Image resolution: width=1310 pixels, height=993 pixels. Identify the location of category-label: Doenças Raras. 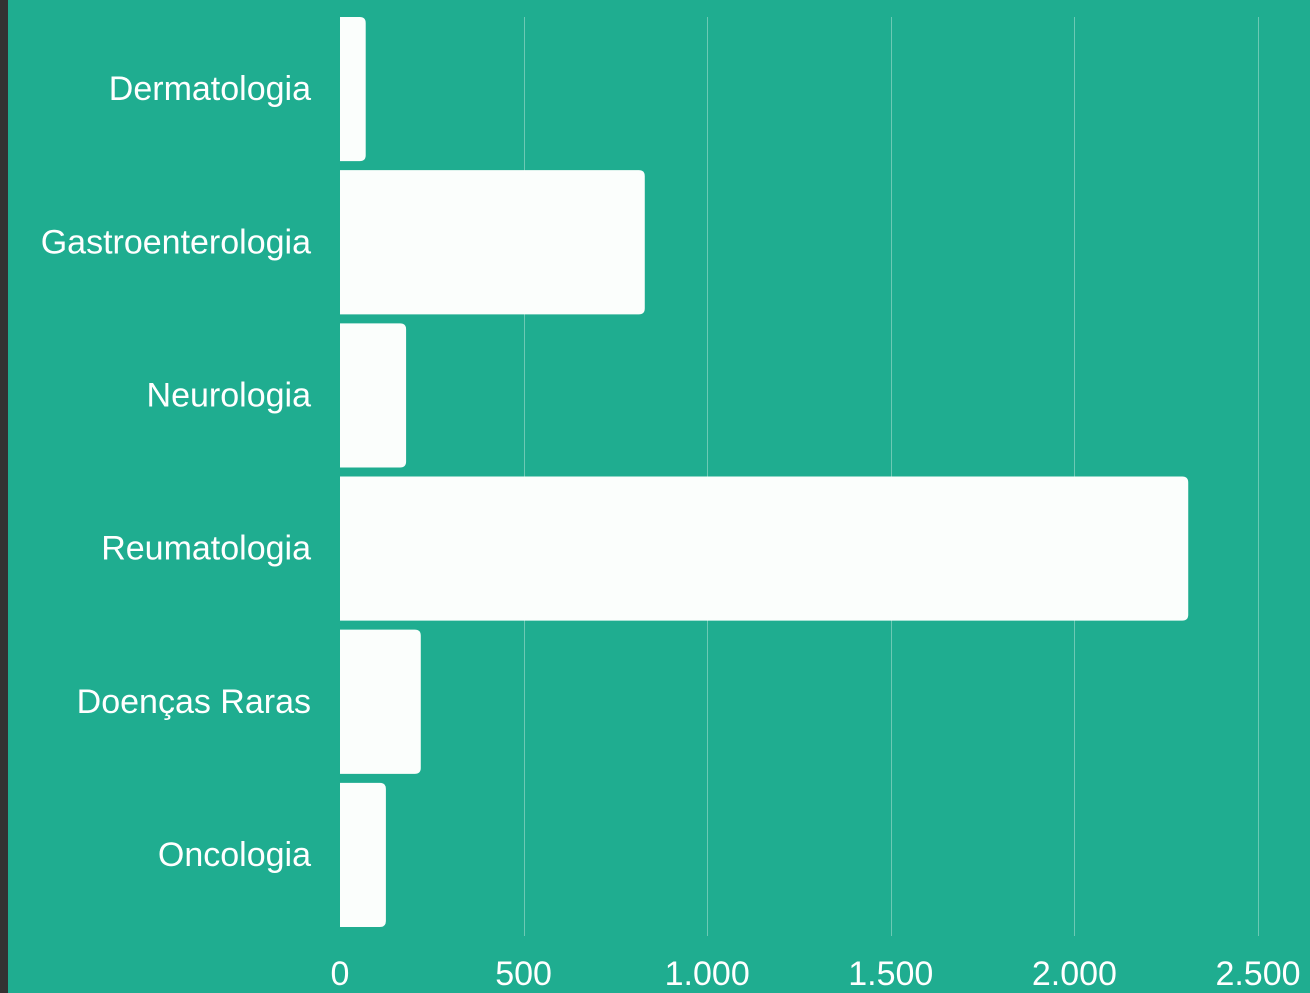
(194, 702).